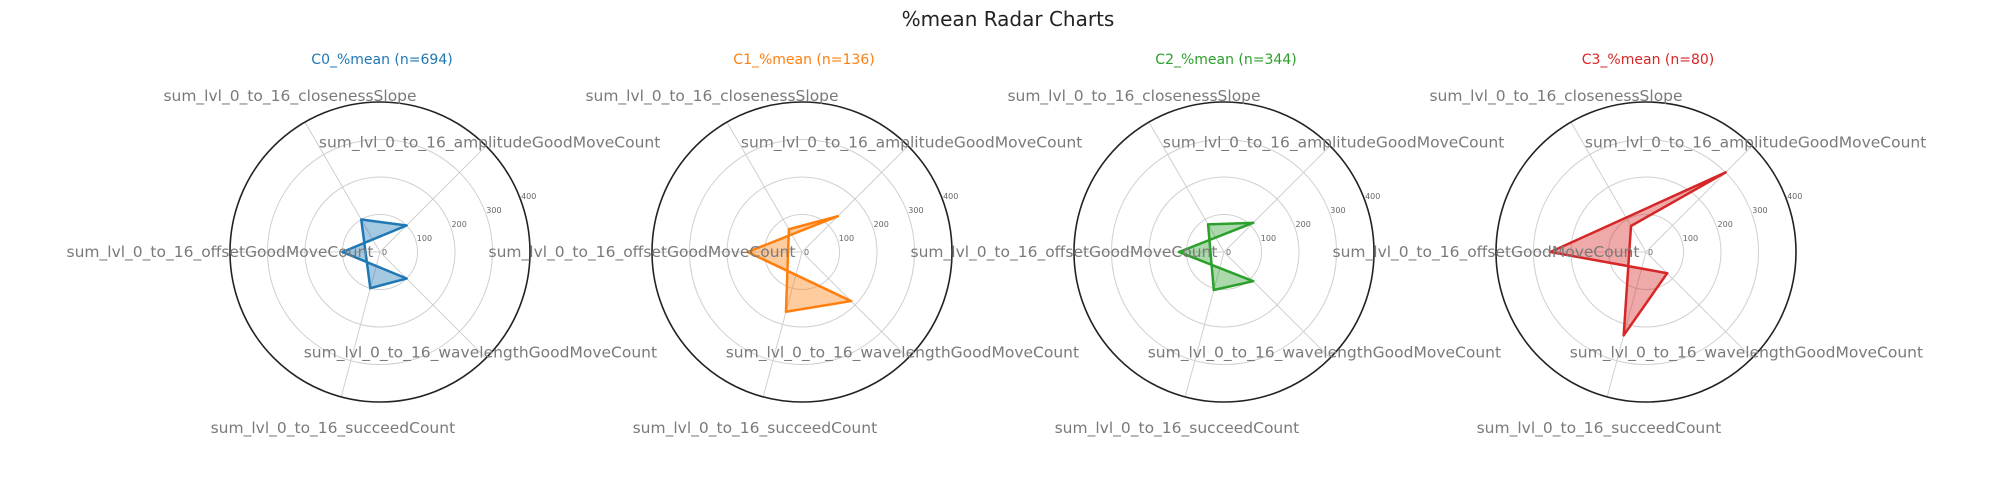 This screenshot has height=500, width=2000. What do you see at coordinates (1648, 60) in the screenshot?
I see `subplot-title: C3_%mean (n=80)` at bounding box center [1648, 60].